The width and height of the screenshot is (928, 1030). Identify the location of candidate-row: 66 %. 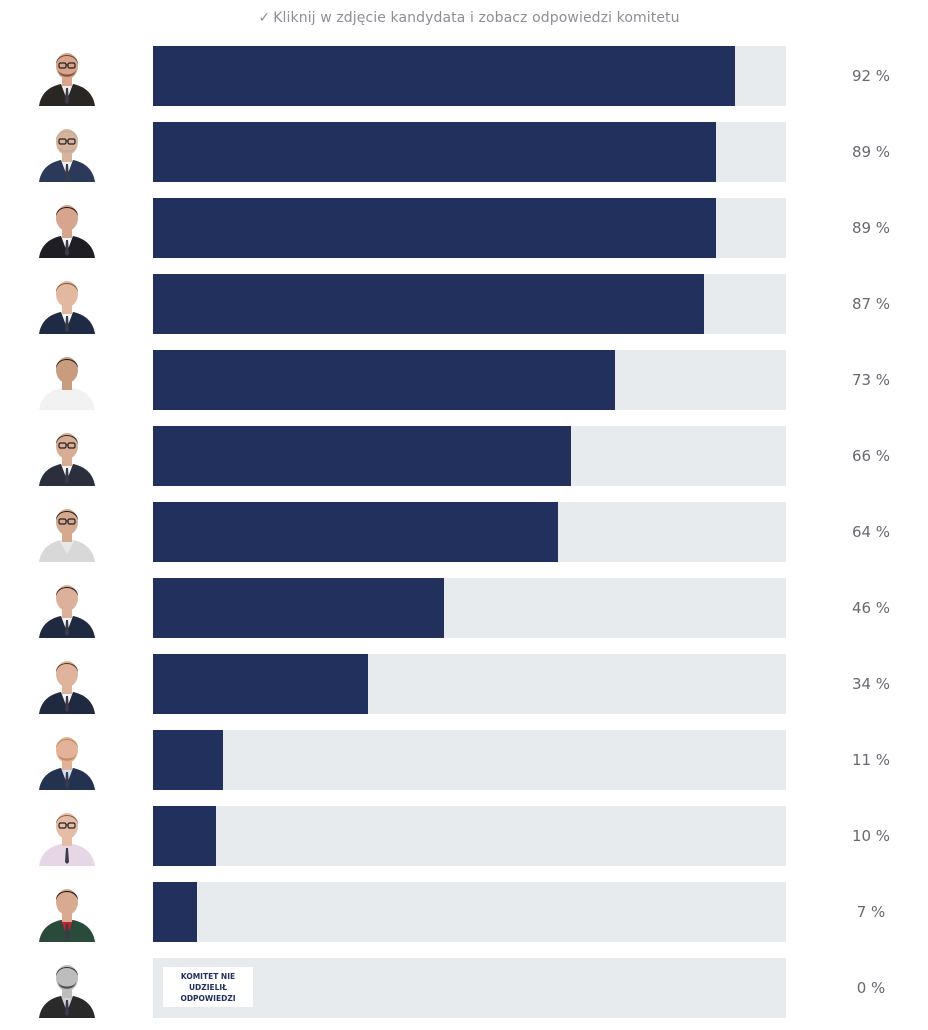
(464, 456).